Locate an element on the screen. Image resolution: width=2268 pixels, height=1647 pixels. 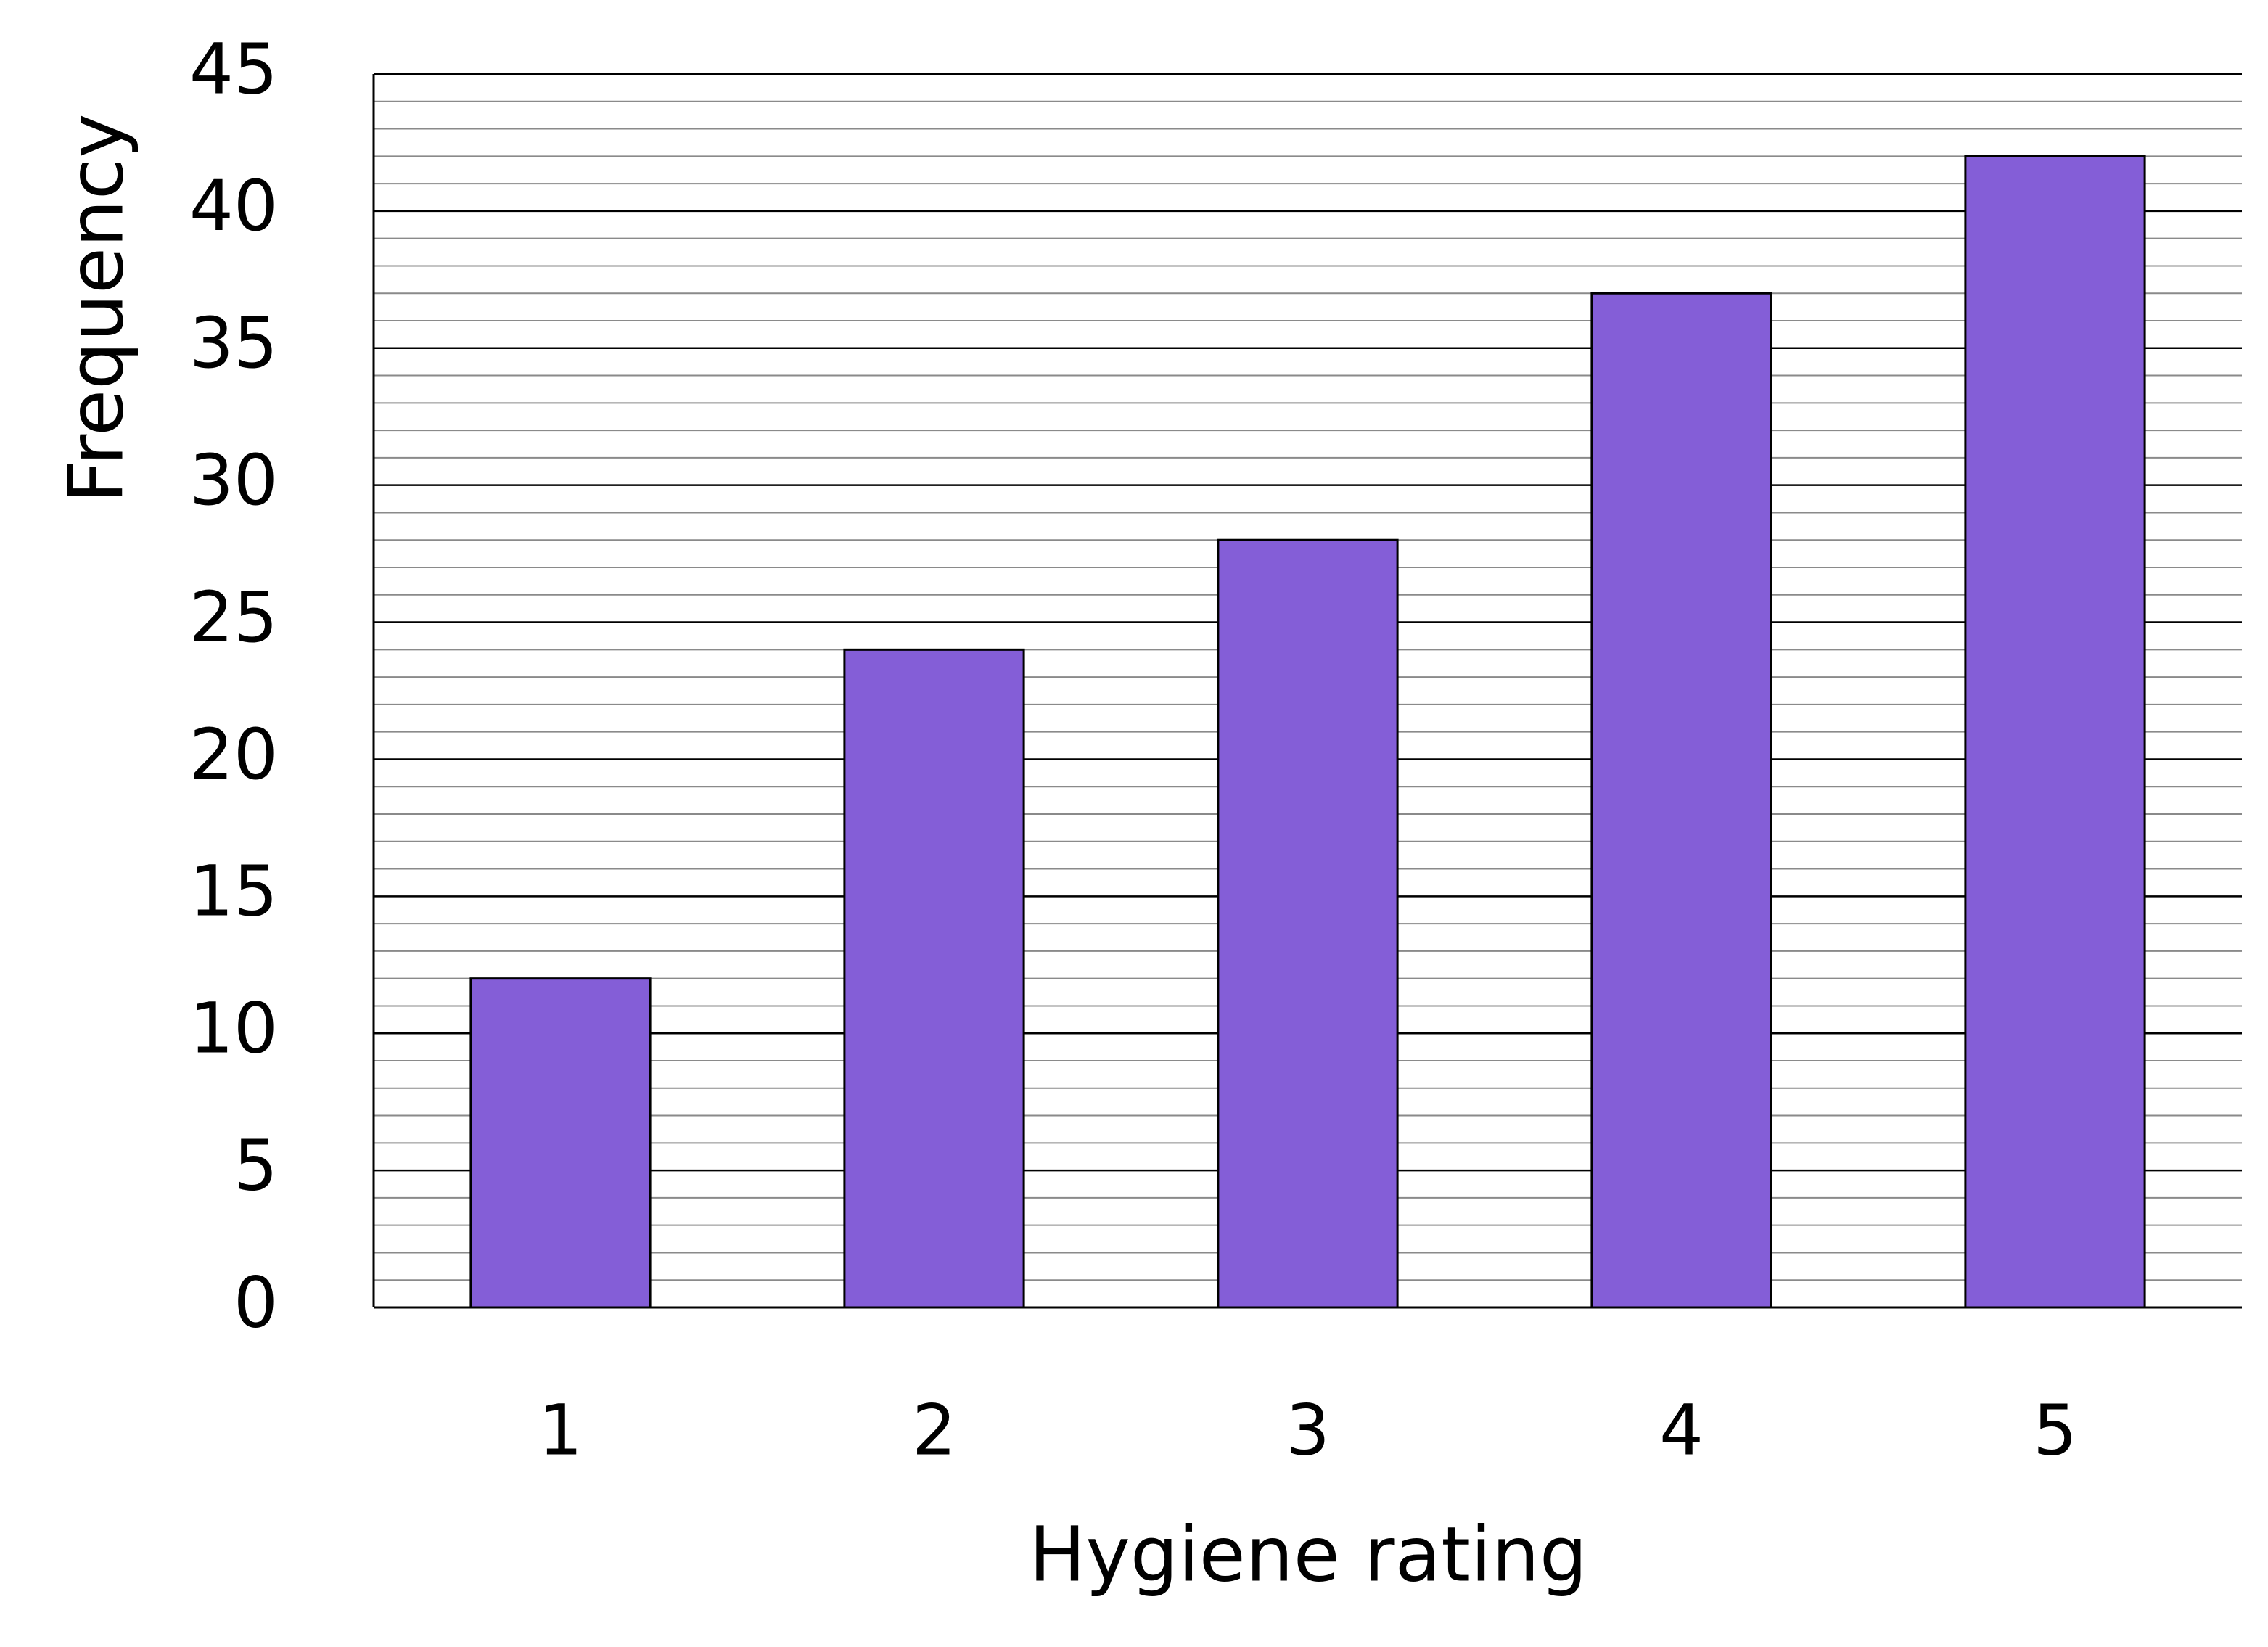
x-tick-label: 3 is located at coordinates (1308, 1430).